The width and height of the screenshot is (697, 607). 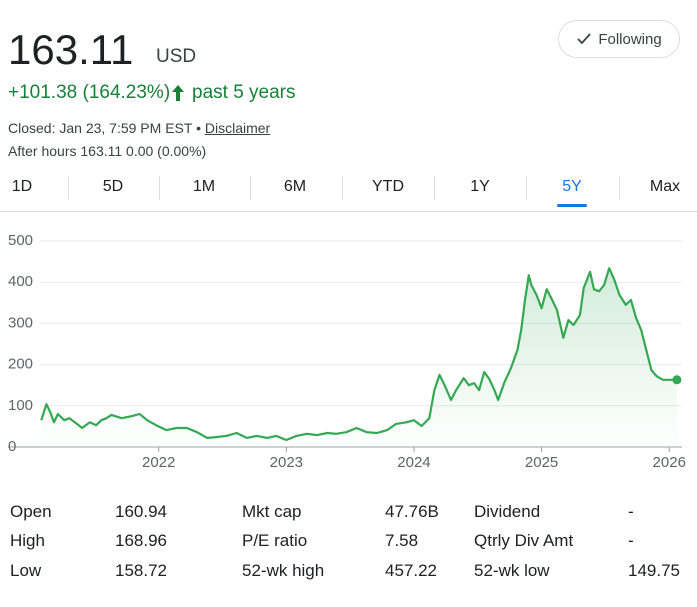 What do you see at coordinates (71, 49) in the screenshot?
I see `price: 163.11` at bounding box center [71, 49].